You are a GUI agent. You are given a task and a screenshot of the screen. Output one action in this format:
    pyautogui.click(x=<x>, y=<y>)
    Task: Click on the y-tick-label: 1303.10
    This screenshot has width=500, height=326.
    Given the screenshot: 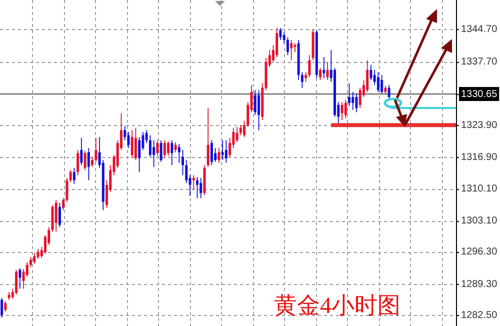 What is the action you would take?
    pyautogui.click(x=479, y=220)
    